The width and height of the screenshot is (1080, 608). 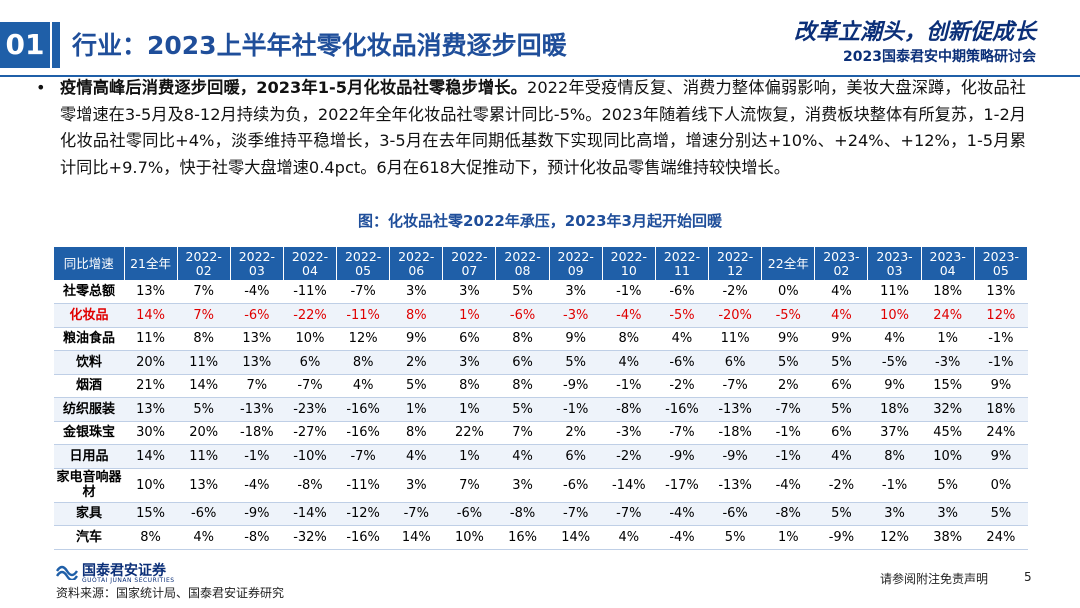 I want to click on table-title: 图：化妆品社零2022年承压，2023年3月起开始回暖, so click(x=540, y=221).